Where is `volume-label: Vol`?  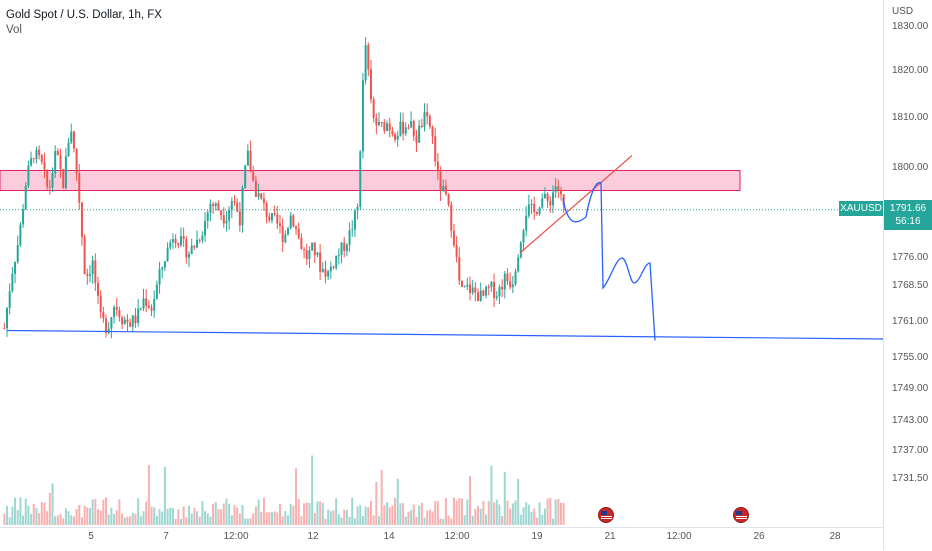 volume-label: Vol is located at coordinates (14, 30).